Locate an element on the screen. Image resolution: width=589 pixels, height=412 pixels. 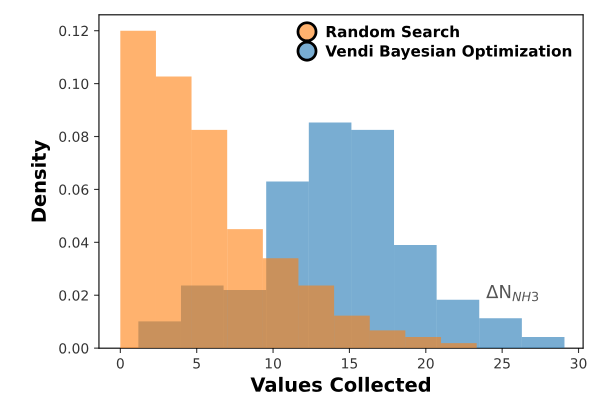
y-tick-label: 0.02 is located at coordinates (73, 295).